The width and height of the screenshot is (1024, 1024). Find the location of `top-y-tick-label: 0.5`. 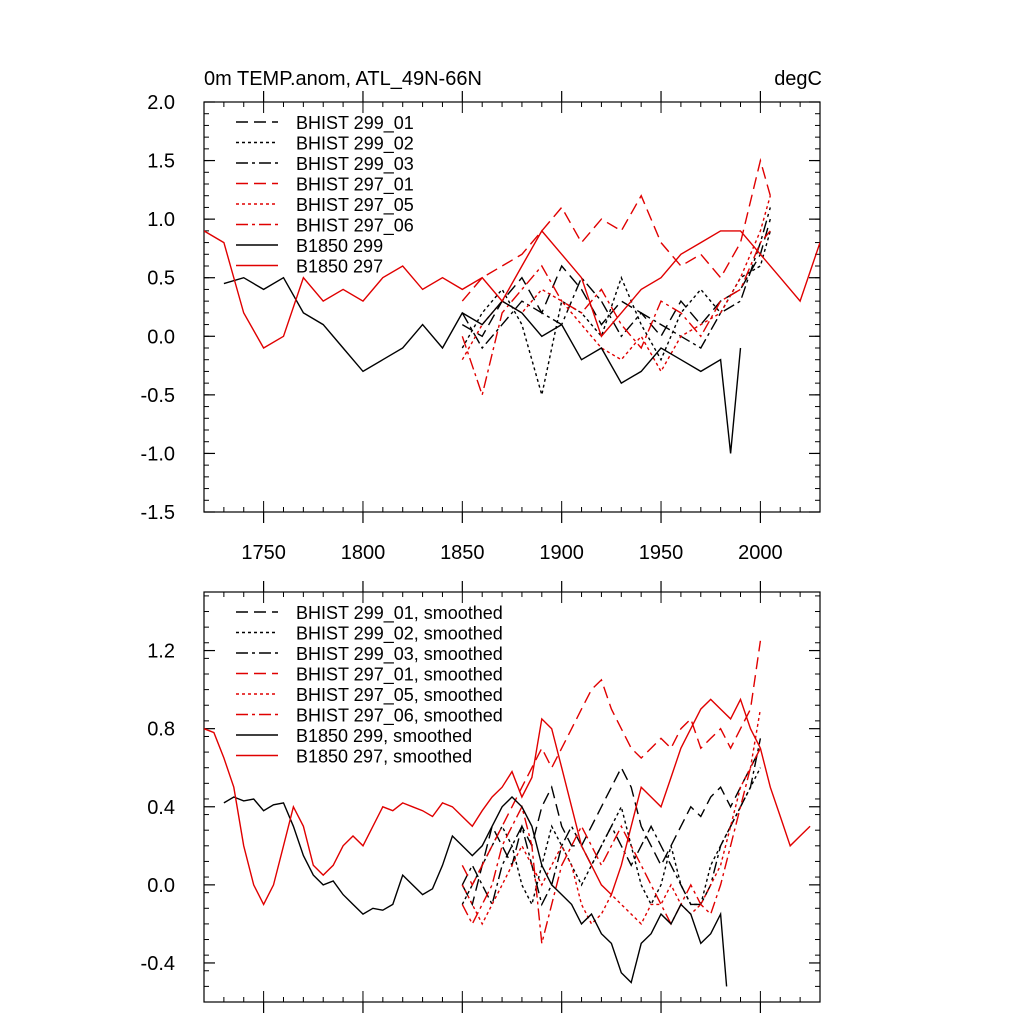

top-y-tick-label: 0.5 is located at coordinates (161, 279).